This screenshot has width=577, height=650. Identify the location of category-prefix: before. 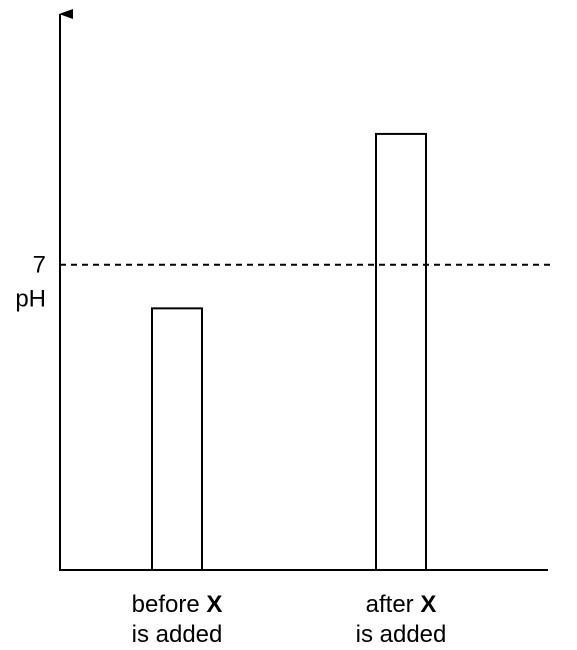
(169, 604).